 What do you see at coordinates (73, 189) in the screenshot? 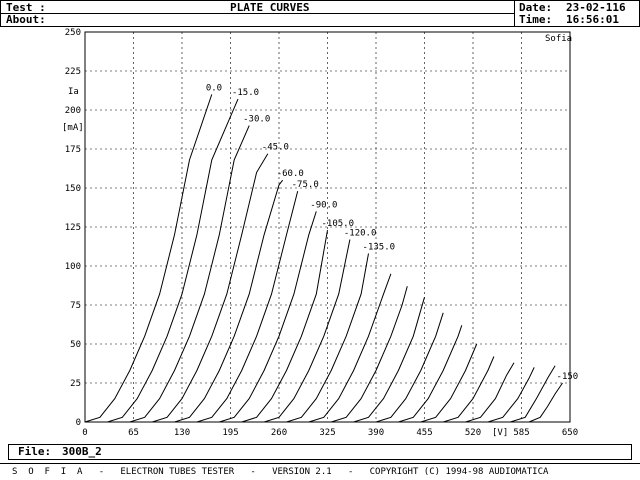
I see `y-tick-label: 150` at bounding box center [73, 189].